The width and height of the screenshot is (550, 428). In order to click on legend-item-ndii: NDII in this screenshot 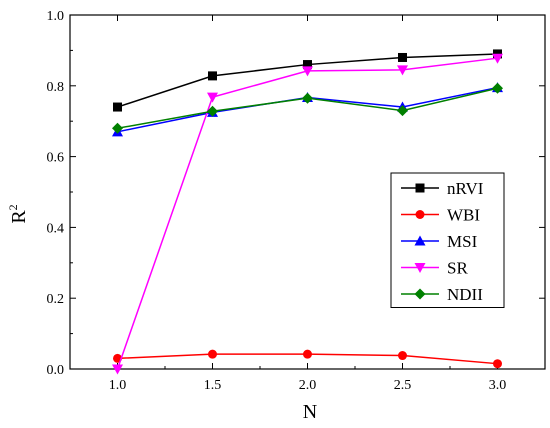, I will do `click(442, 294)`.